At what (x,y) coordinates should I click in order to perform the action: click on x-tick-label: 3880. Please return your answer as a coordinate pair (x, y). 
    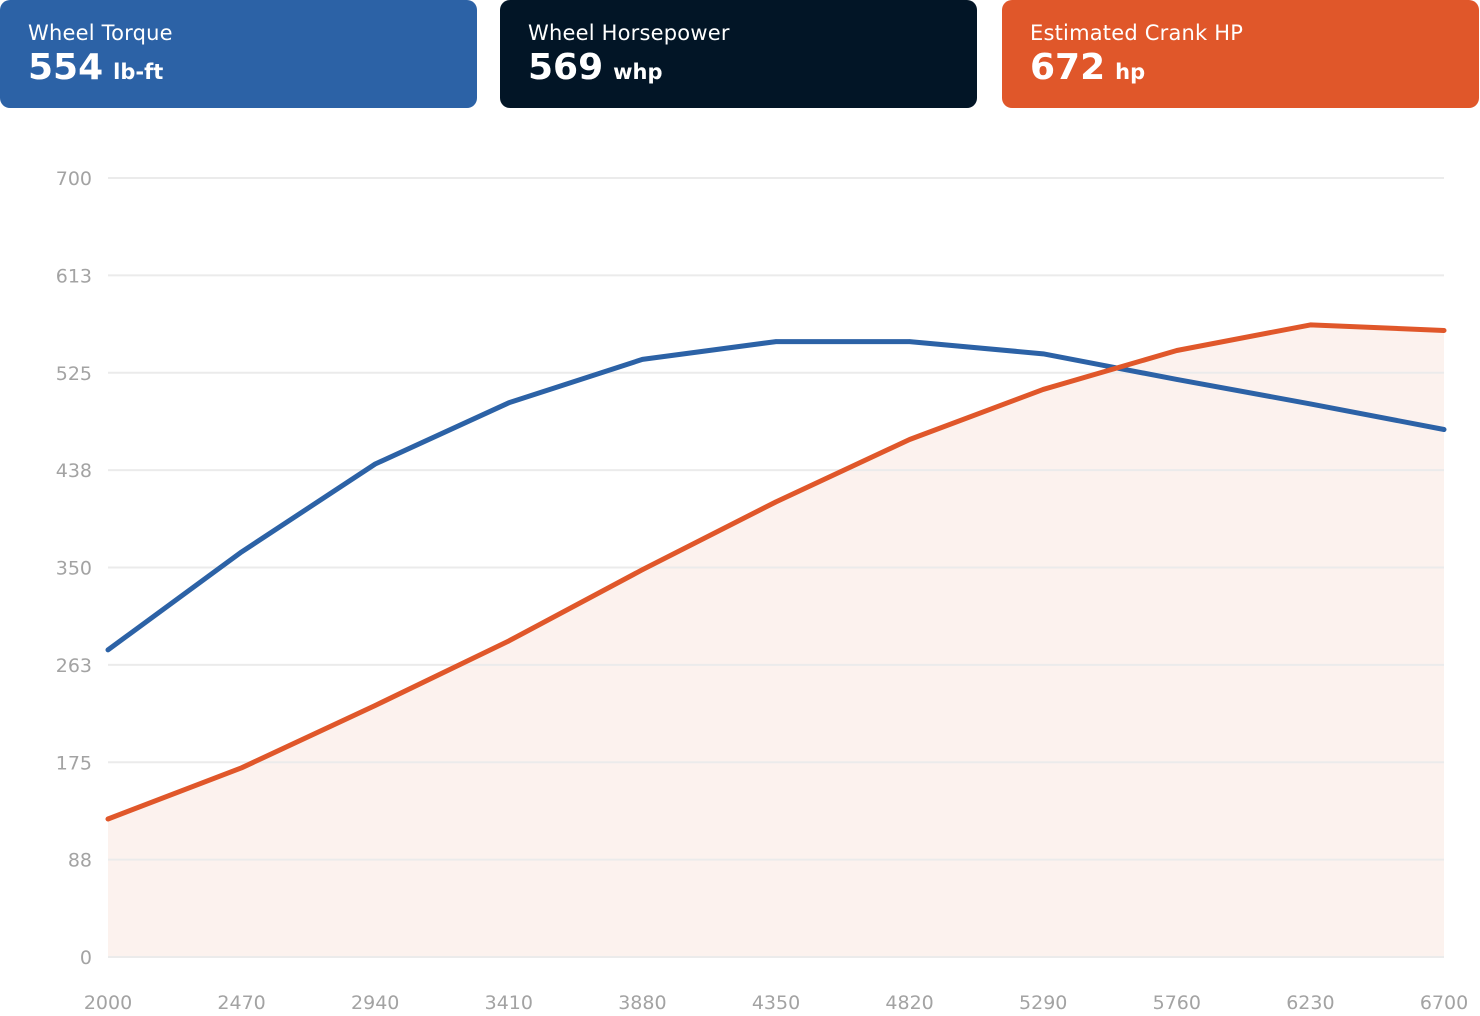
    Looking at the image, I should click on (642, 1003).